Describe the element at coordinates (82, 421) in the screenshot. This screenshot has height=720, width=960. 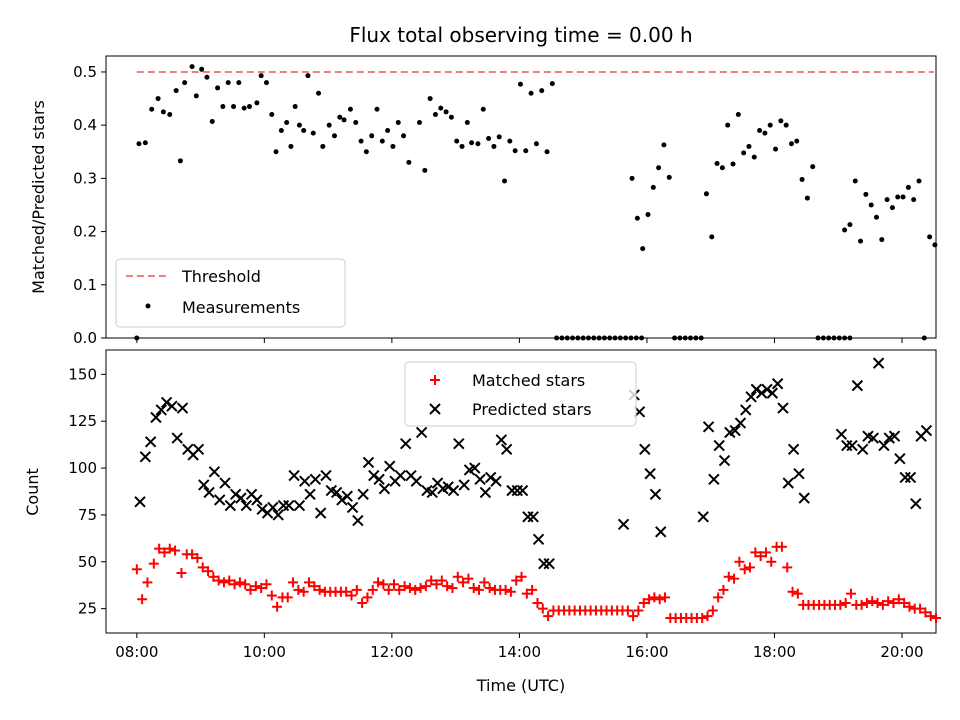
I see `bottom-y-tick-label: 125` at that location.